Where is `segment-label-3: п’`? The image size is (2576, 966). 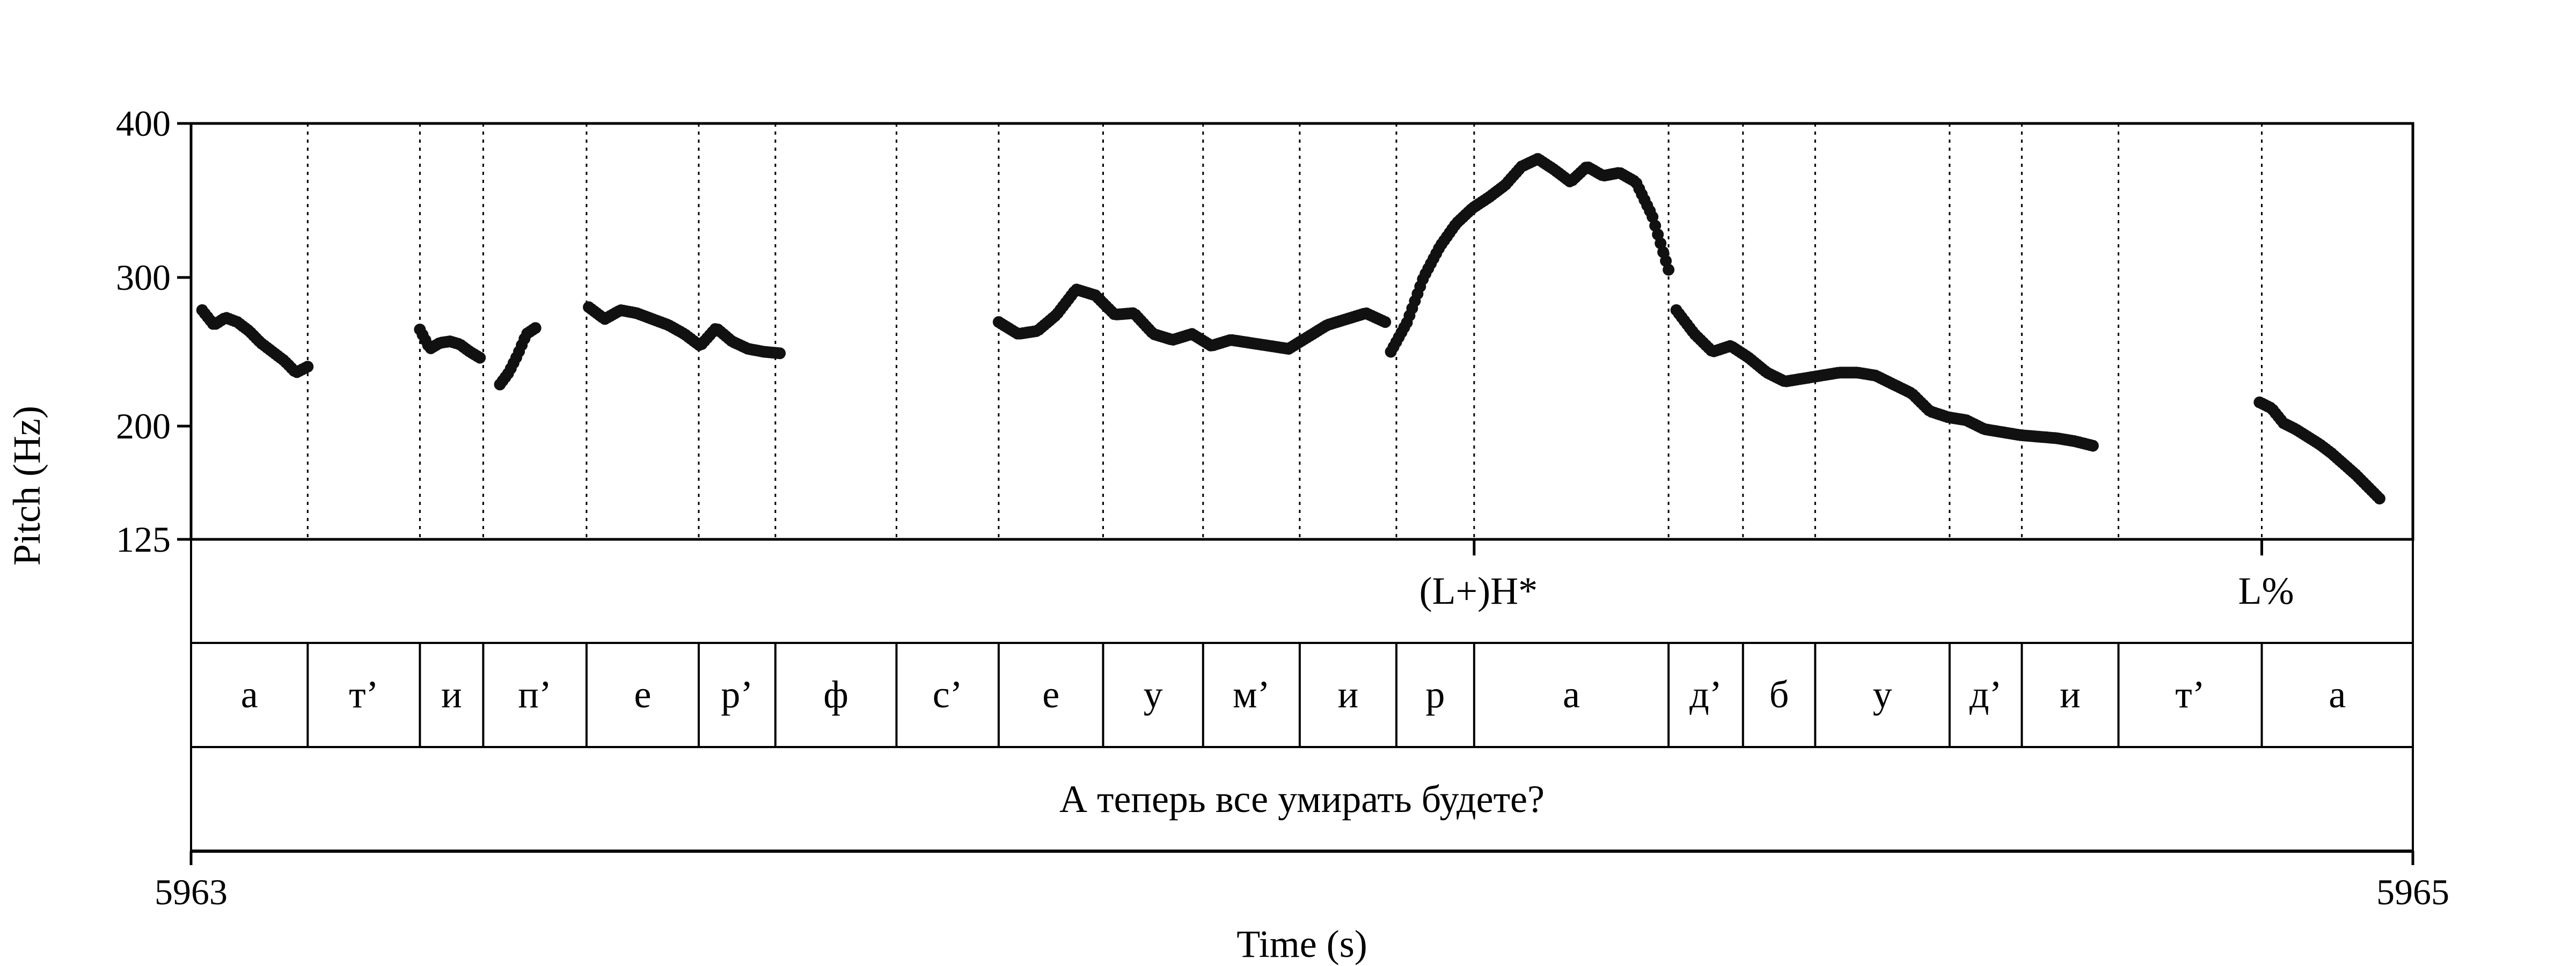
segment-label-3: п’ is located at coordinates (535, 694).